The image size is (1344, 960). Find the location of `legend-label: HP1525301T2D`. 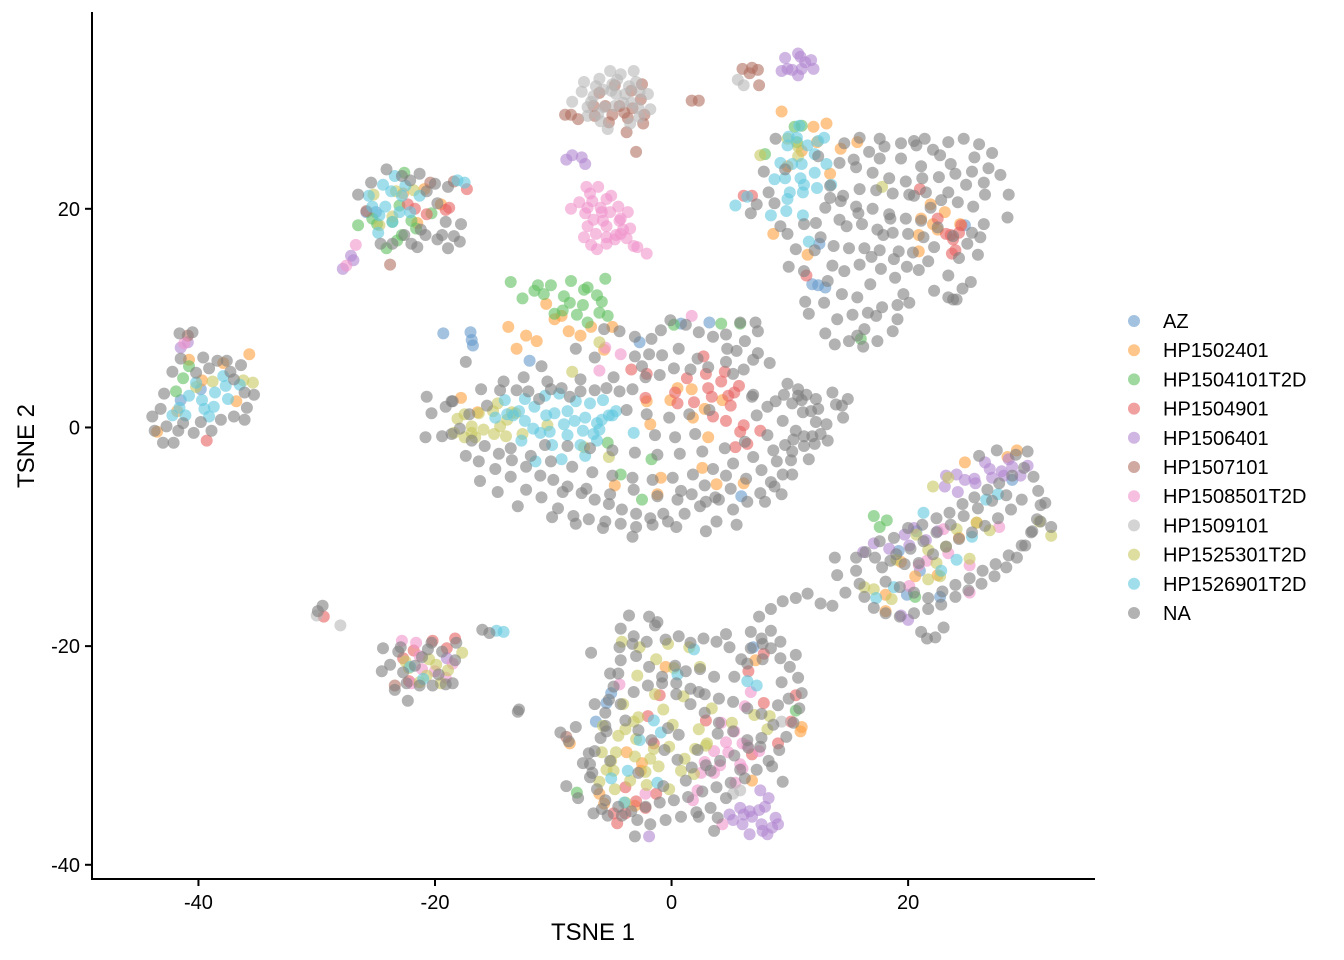

legend-label: HP1525301T2D is located at coordinates (1234, 556).